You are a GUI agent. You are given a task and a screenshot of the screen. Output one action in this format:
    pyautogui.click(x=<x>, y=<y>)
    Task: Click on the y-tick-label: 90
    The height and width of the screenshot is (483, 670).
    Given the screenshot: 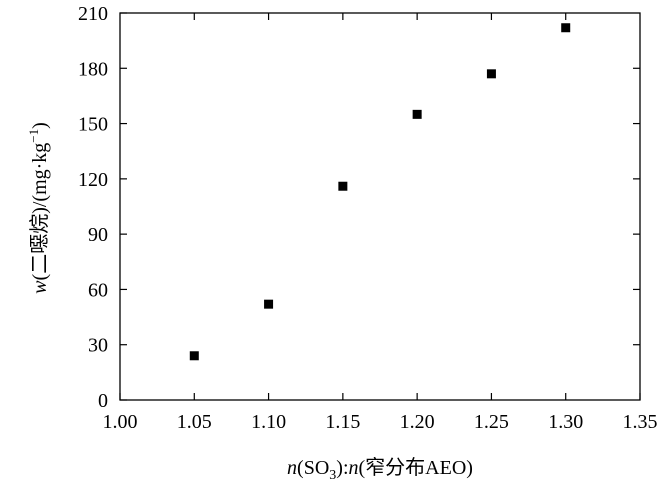 What is the action you would take?
    pyautogui.click(x=98, y=235)
    